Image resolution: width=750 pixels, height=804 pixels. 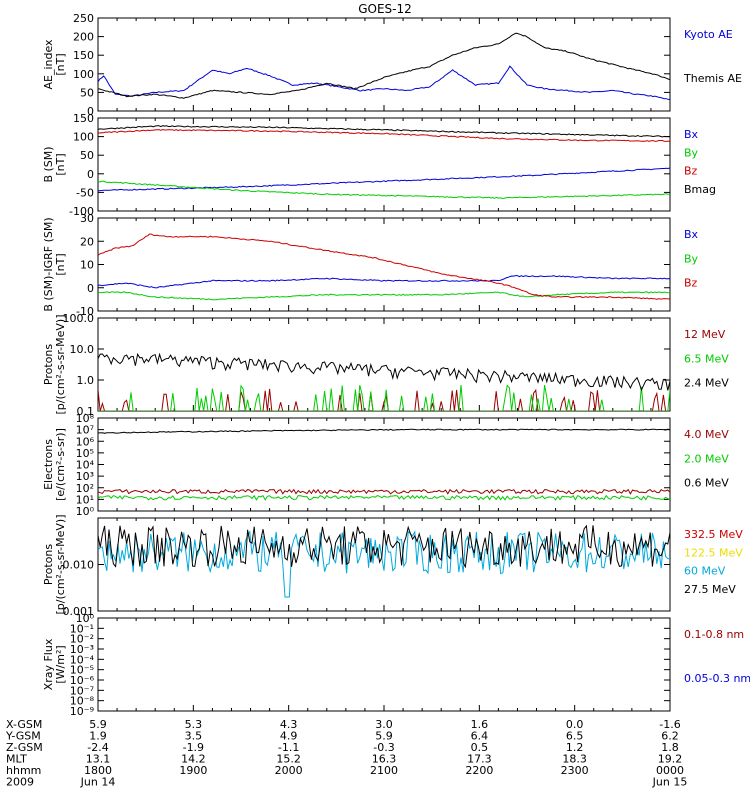 What do you see at coordinates (82, 659) in the screenshot?
I see `y-tick-label: 10⁻⁴` at bounding box center [82, 659].